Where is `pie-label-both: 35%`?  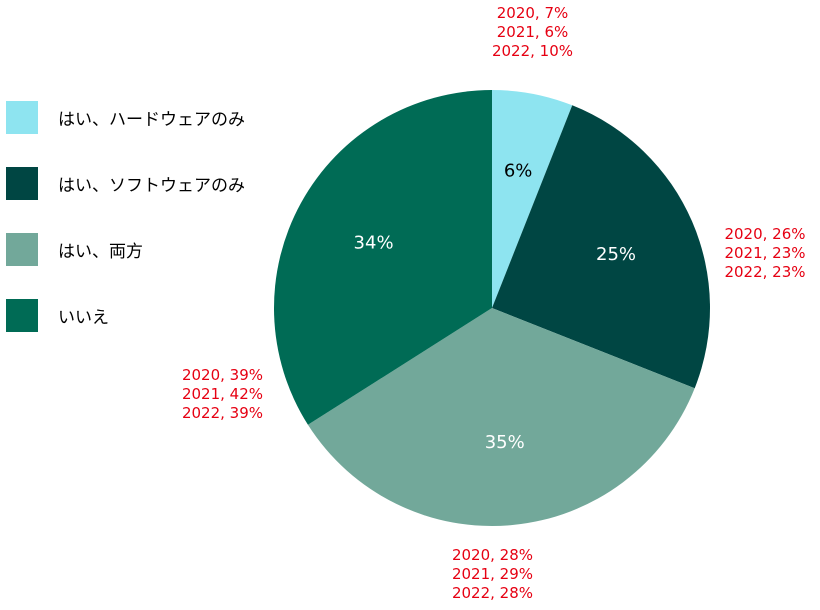 pie-label-both: 35% is located at coordinates (505, 442).